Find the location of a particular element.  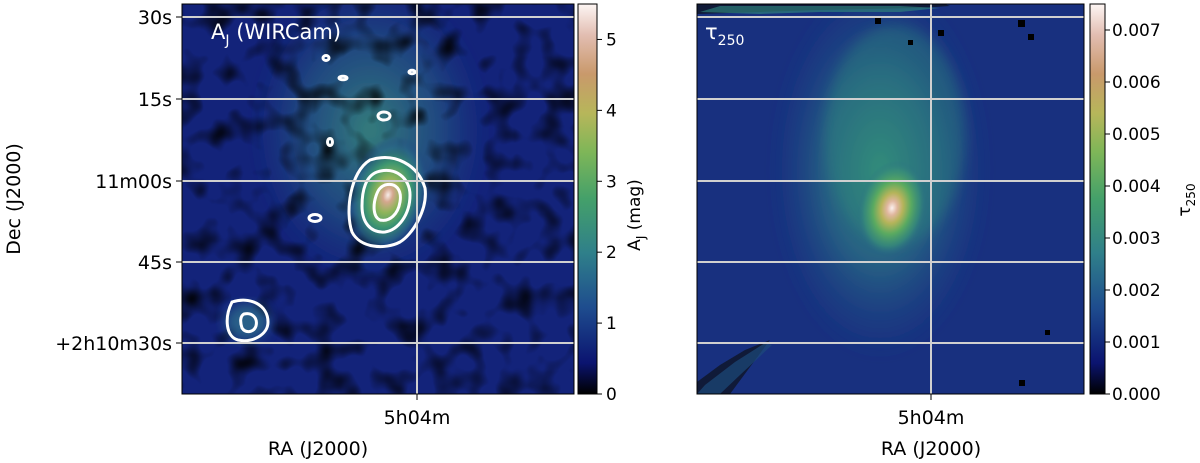

colorbar-tick-label: 0.002 is located at coordinates (1136, 291).